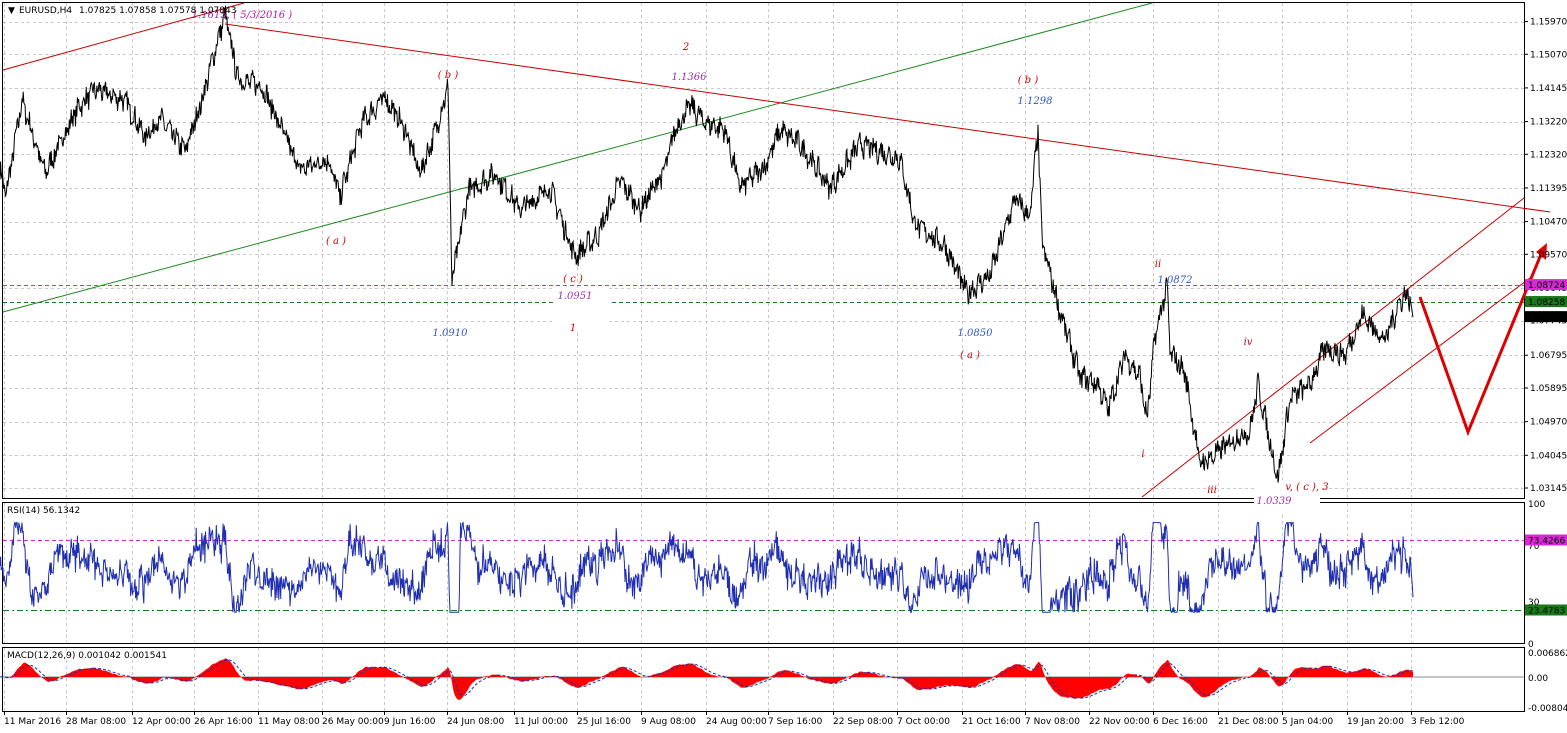 This screenshot has width=1567, height=733. I want to click on time-tick-label: 3 Feb 12:00, so click(1438, 722).